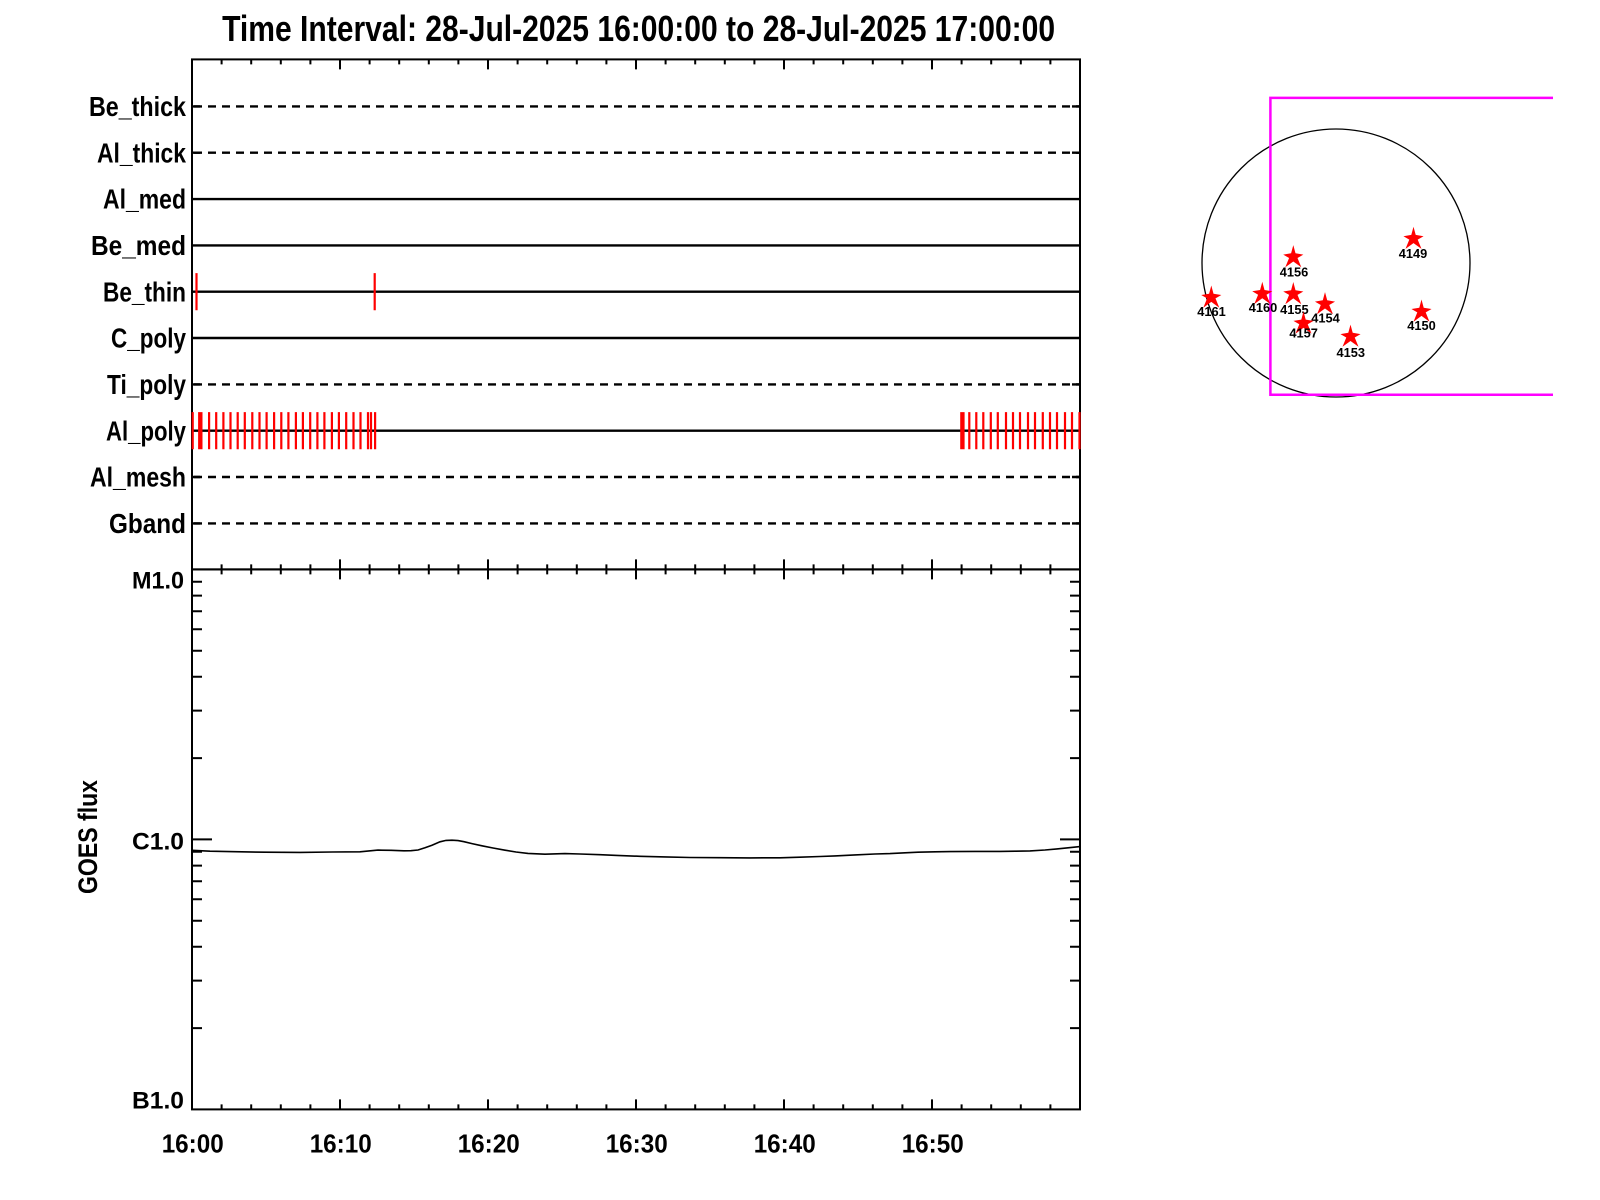 Image resolution: width=1600 pixels, height=1200 pixels. Describe the element at coordinates (785, 1144) in the screenshot. I see `svg-text: 16:40` at that location.